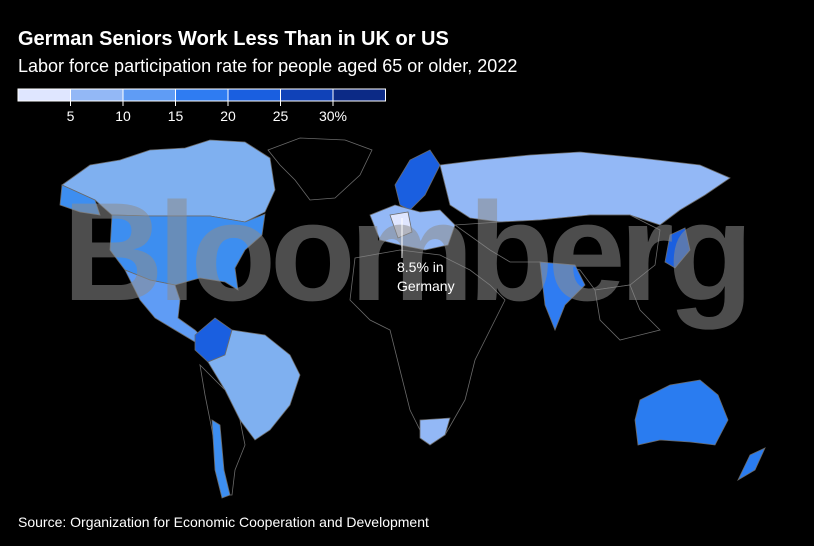 Image resolution: width=814 pixels, height=546 pixels. What do you see at coordinates (201, 106) in the screenshot?
I see `legend: 5 10 15 20 25 30%` at bounding box center [201, 106].